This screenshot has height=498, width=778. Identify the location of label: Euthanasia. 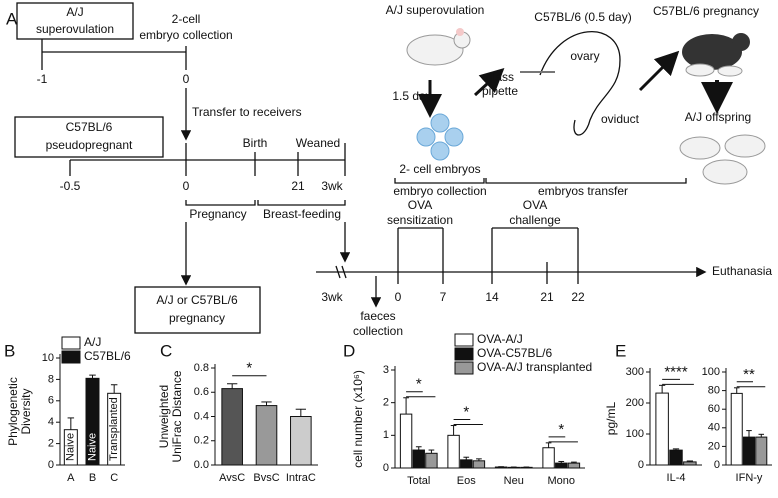
(742, 271).